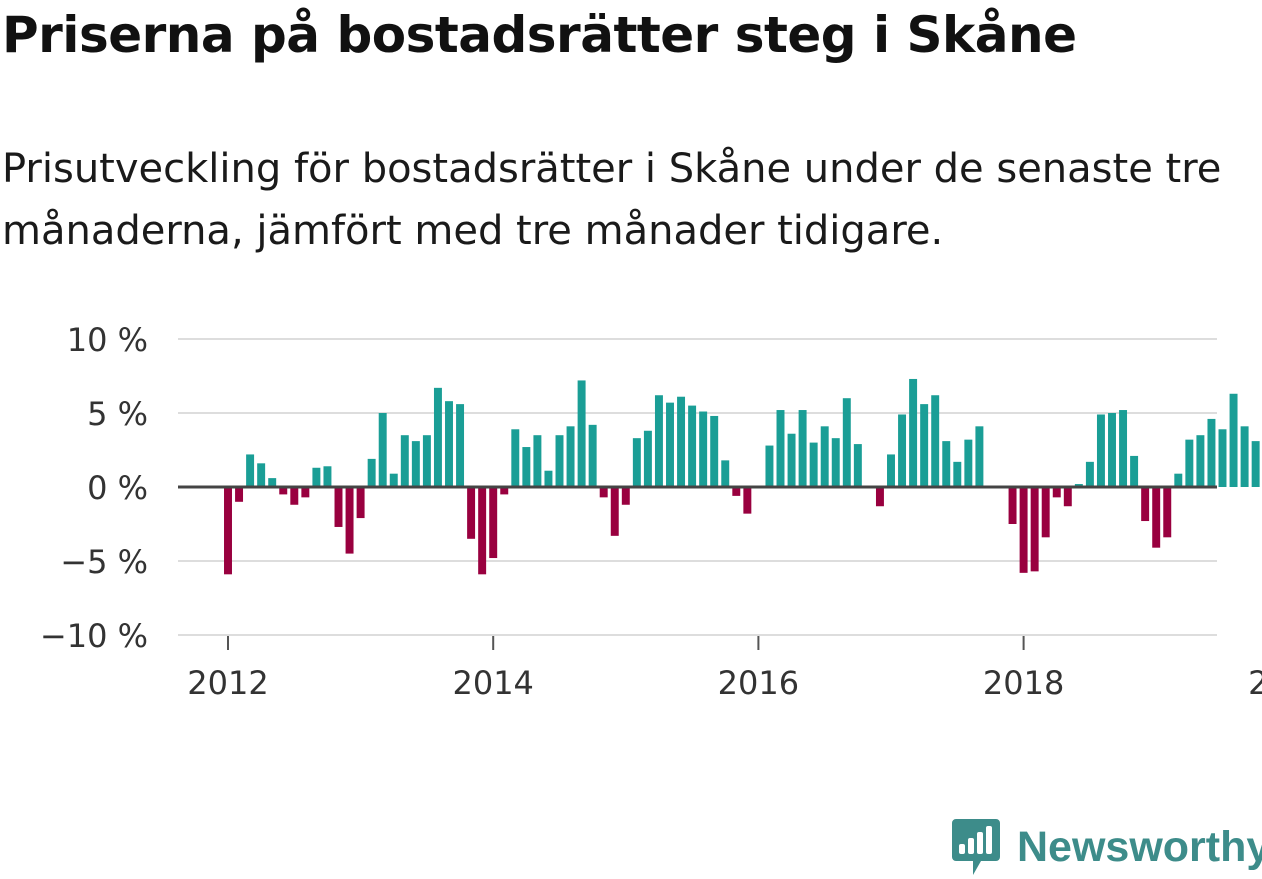 This screenshot has width=1262, height=879. Describe the element at coordinates (758, 683) in the screenshot. I see `x-tick-label: 2016` at that location.